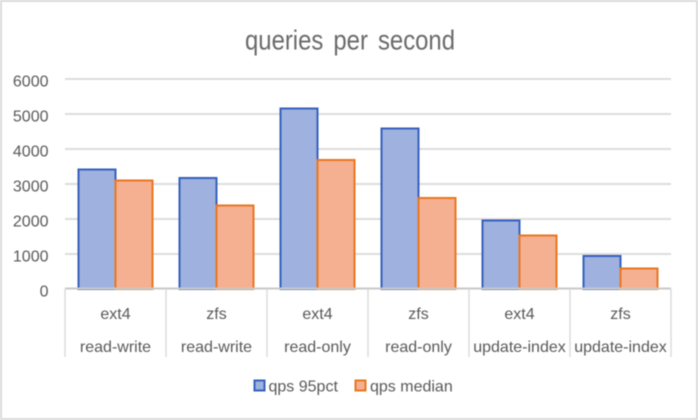 The height and width of the screenshot is (420, 698). Describe the element at coordinates (31, 222) in the screenshot. I see `svg-text: 2000` at that location.